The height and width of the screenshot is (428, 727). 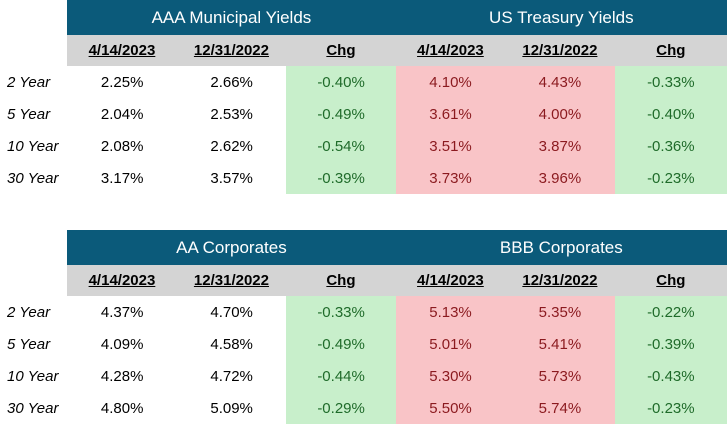 What do you see at coordinates (450, 114) in the screenshot?
I see `cell-value: 3.61%` at bounding box center [450, 114].